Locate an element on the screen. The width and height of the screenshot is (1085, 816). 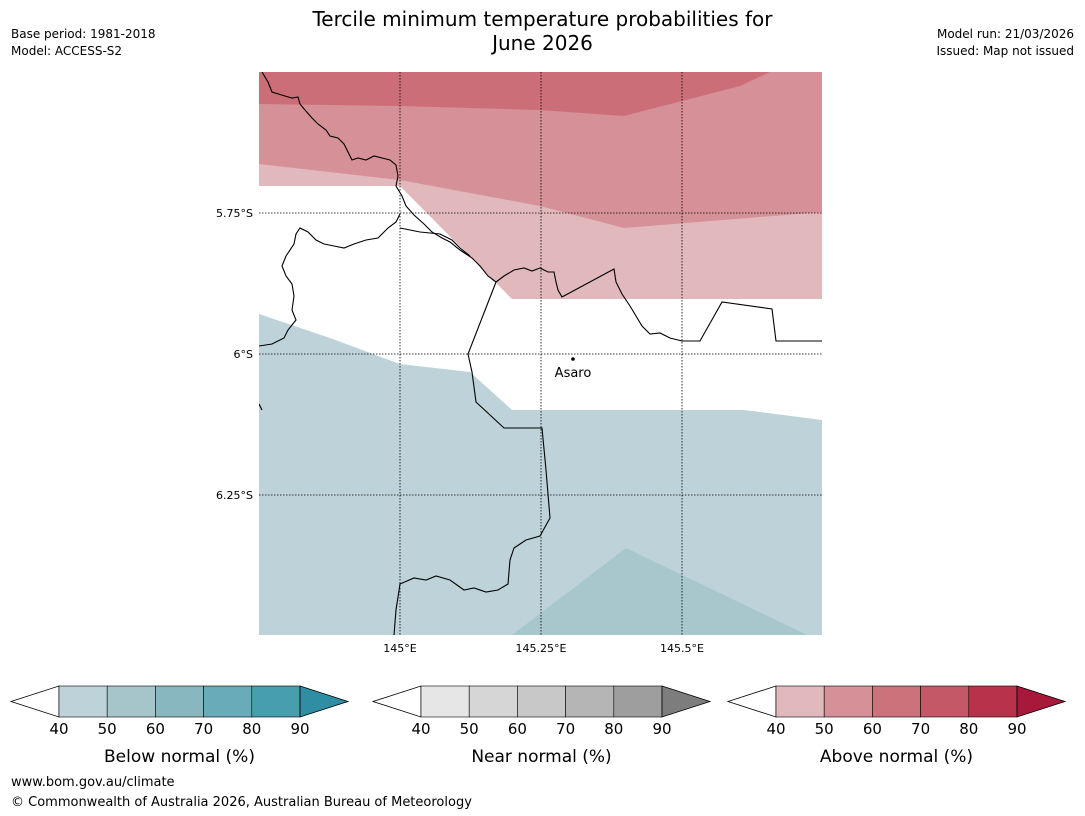
below-normal-legend-tick: 90 is located at coordinates (299, 729).